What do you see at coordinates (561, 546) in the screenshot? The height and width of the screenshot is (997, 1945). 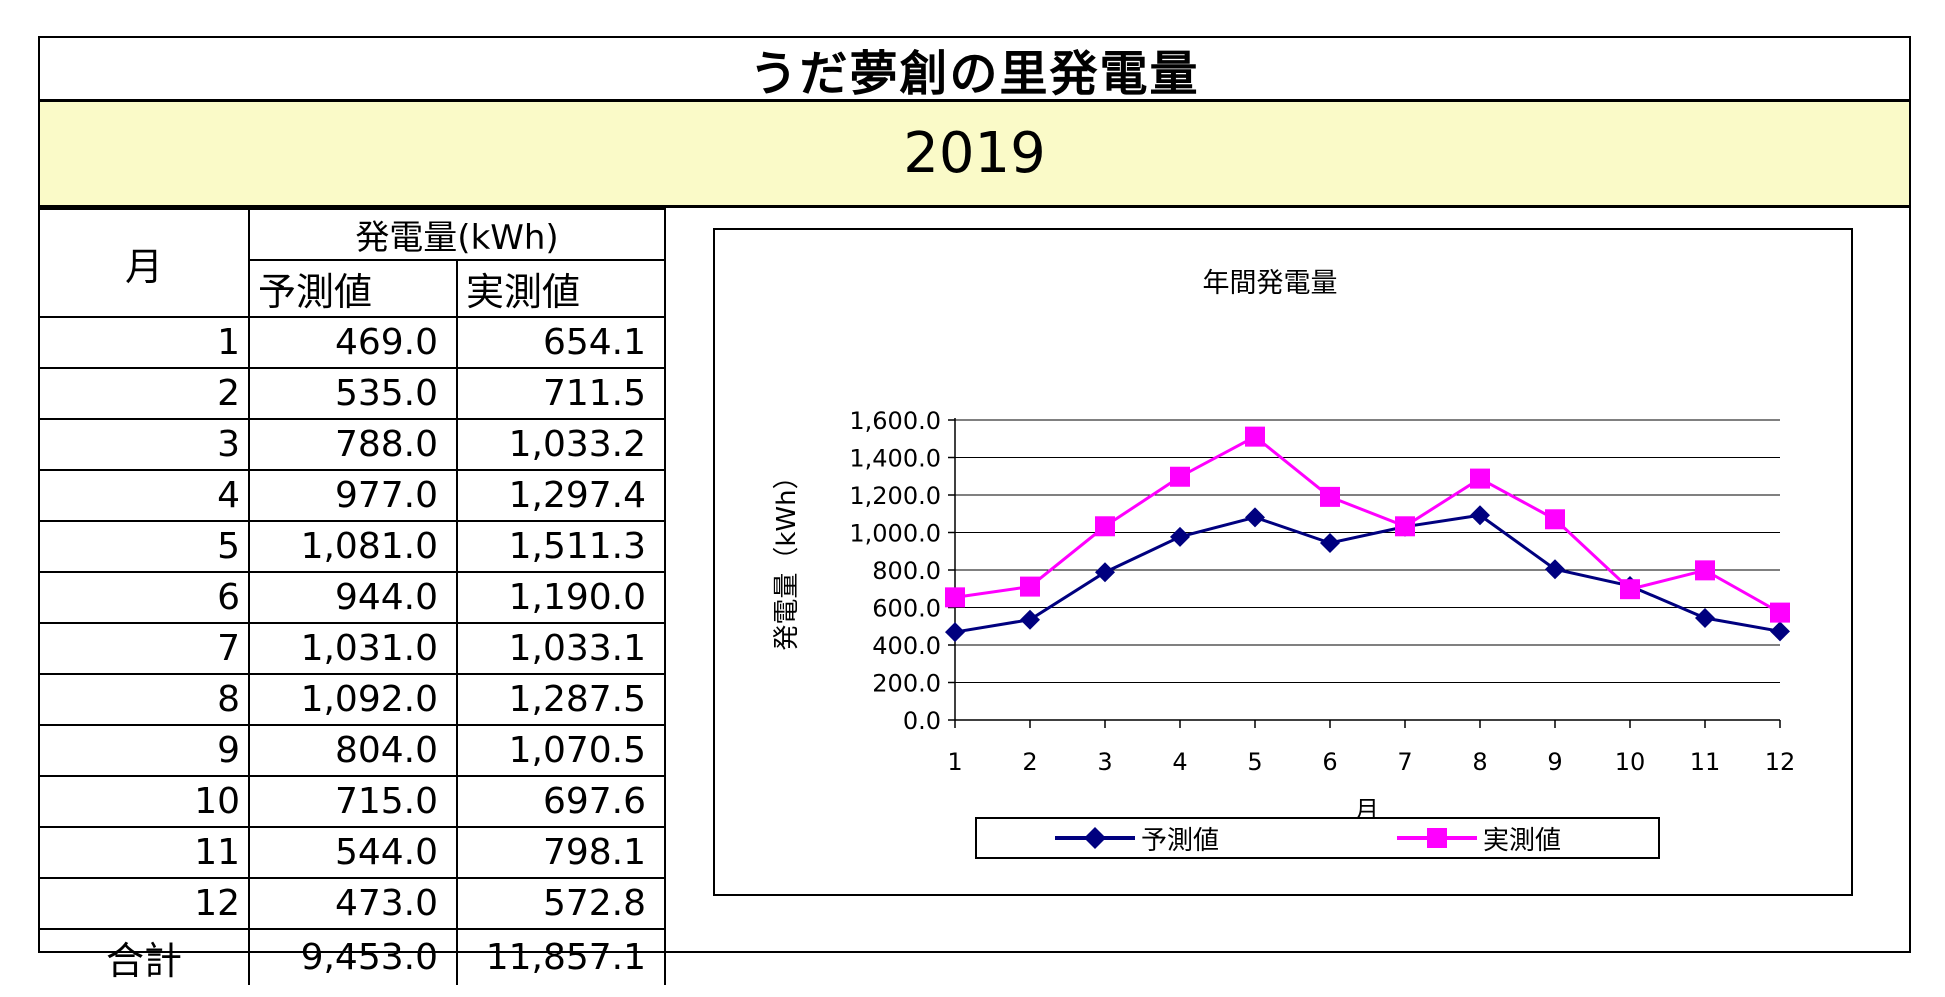 I see `actual-cell: 1,511.3` at bounding box center [561, 546].